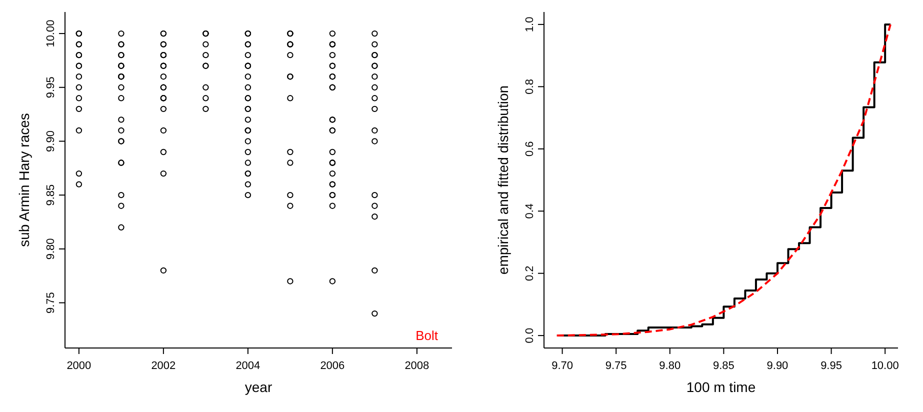 The height and width of the screenshot is (412, 923). What do you see at coordinates (51, 249) in the screenshot?
I see `y-tick-label: 9.80` at bounding box center [51, 249].